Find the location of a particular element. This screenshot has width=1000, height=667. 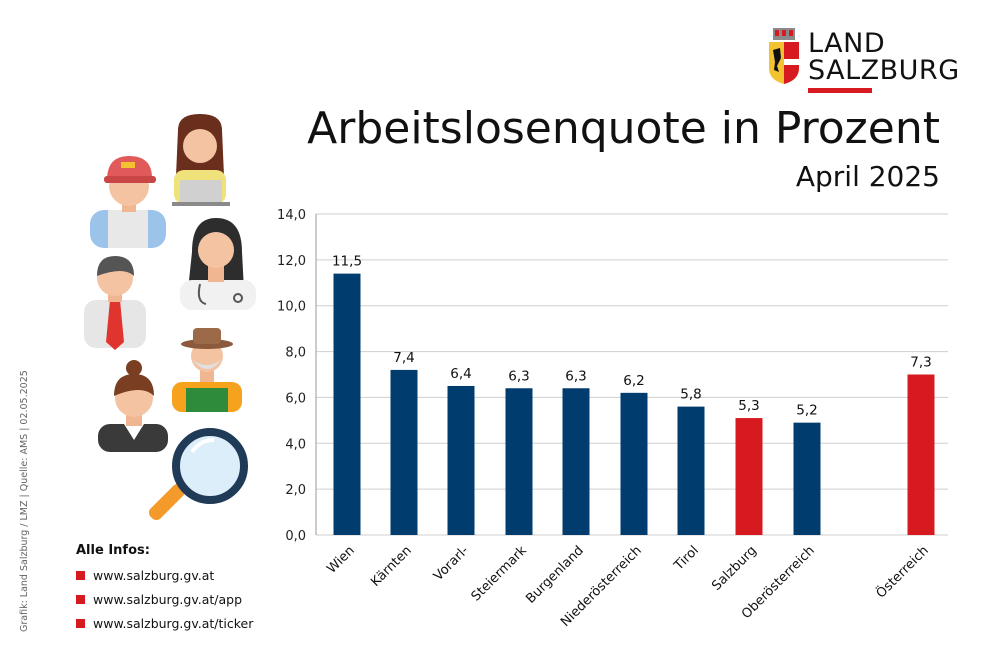

y-tick-label: 0,0 is located at coordinates (295, 536).